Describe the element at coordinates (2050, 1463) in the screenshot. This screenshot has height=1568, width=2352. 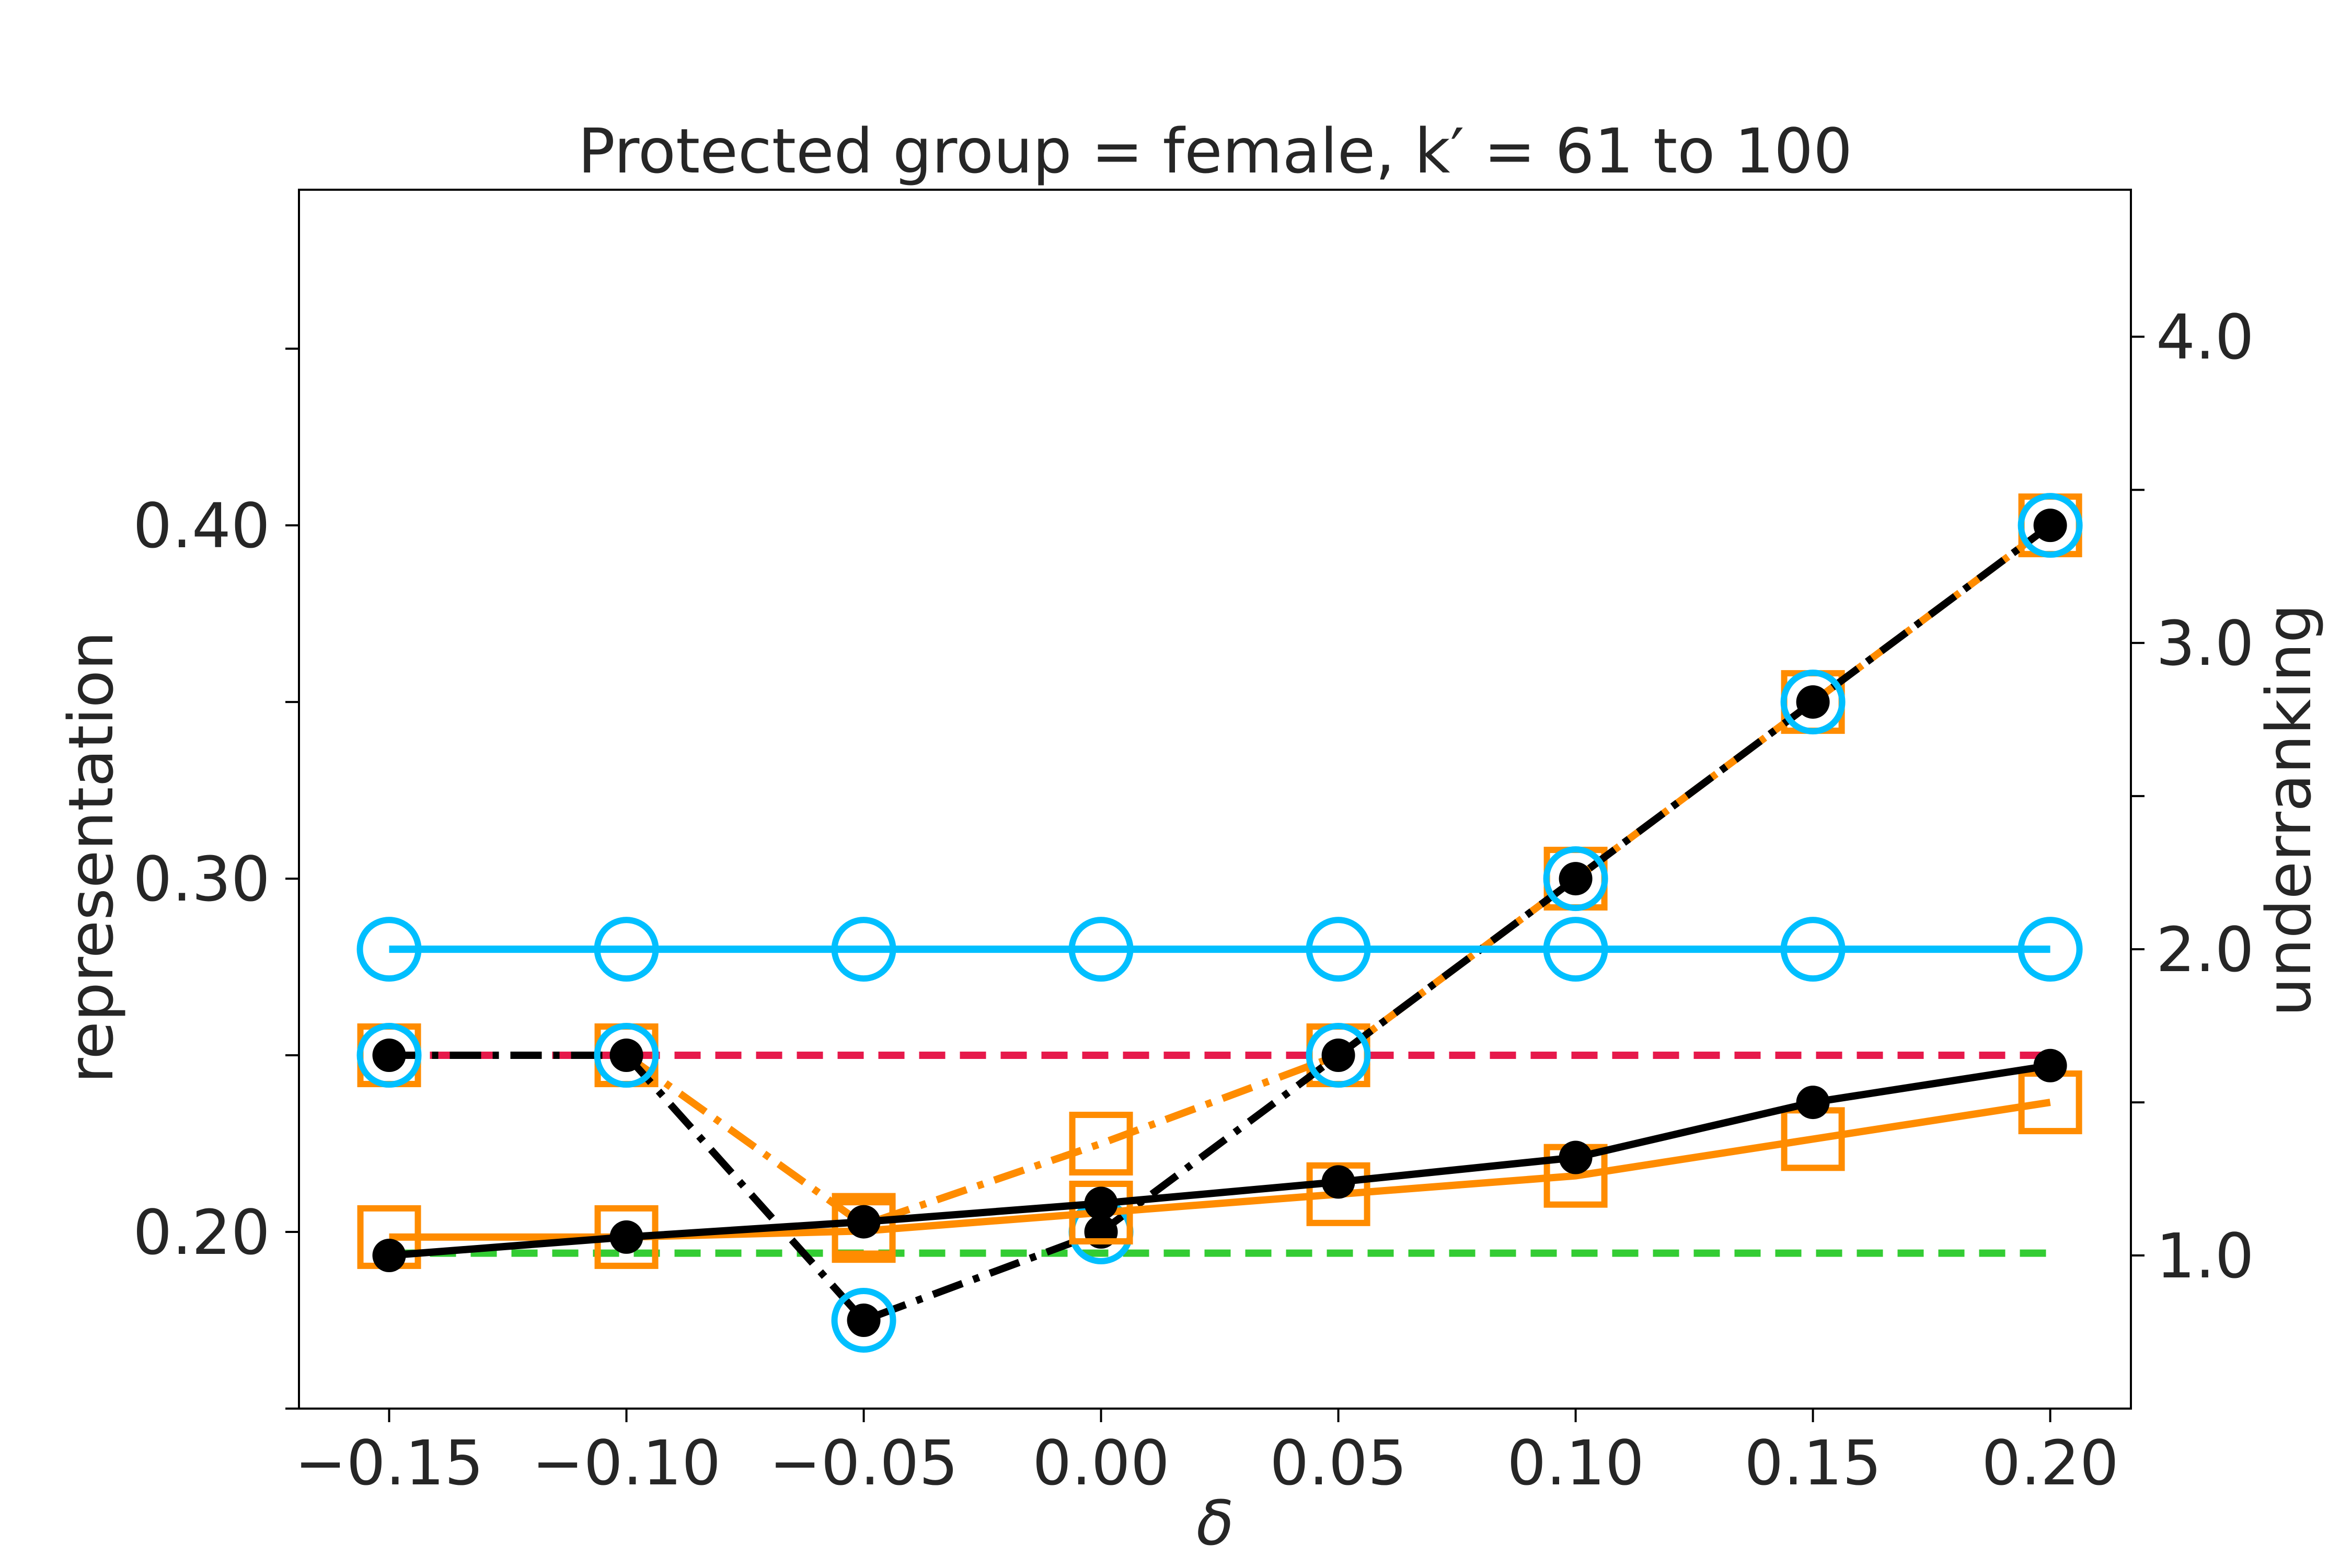
I see `x-tick-label: 0.20` at that location.